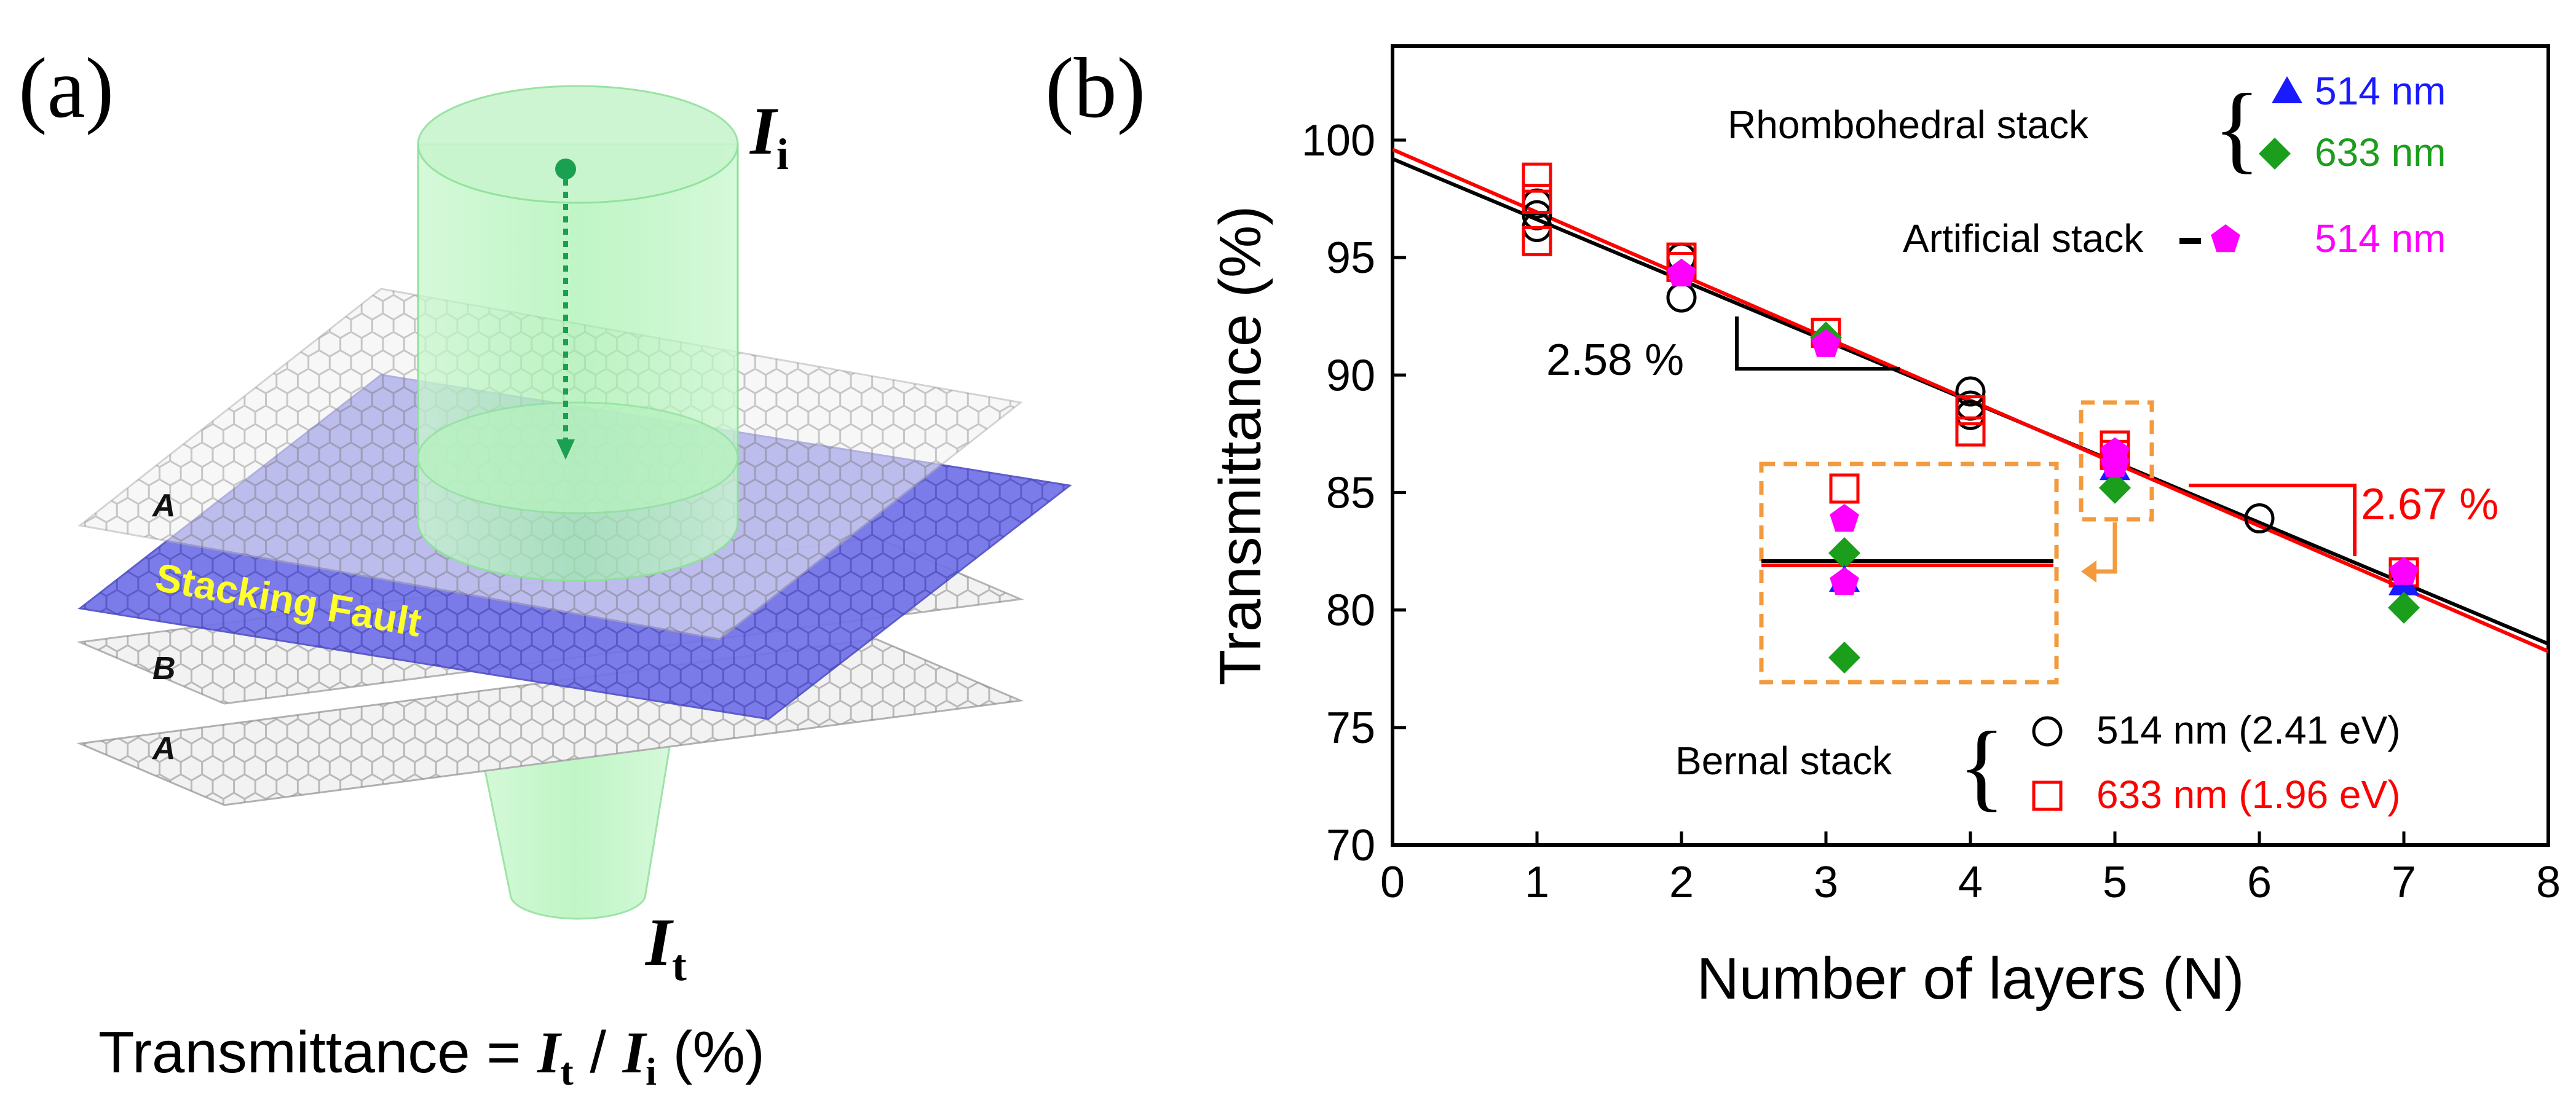  I want to click on x-tick-label: 3, so click(1826, 882).